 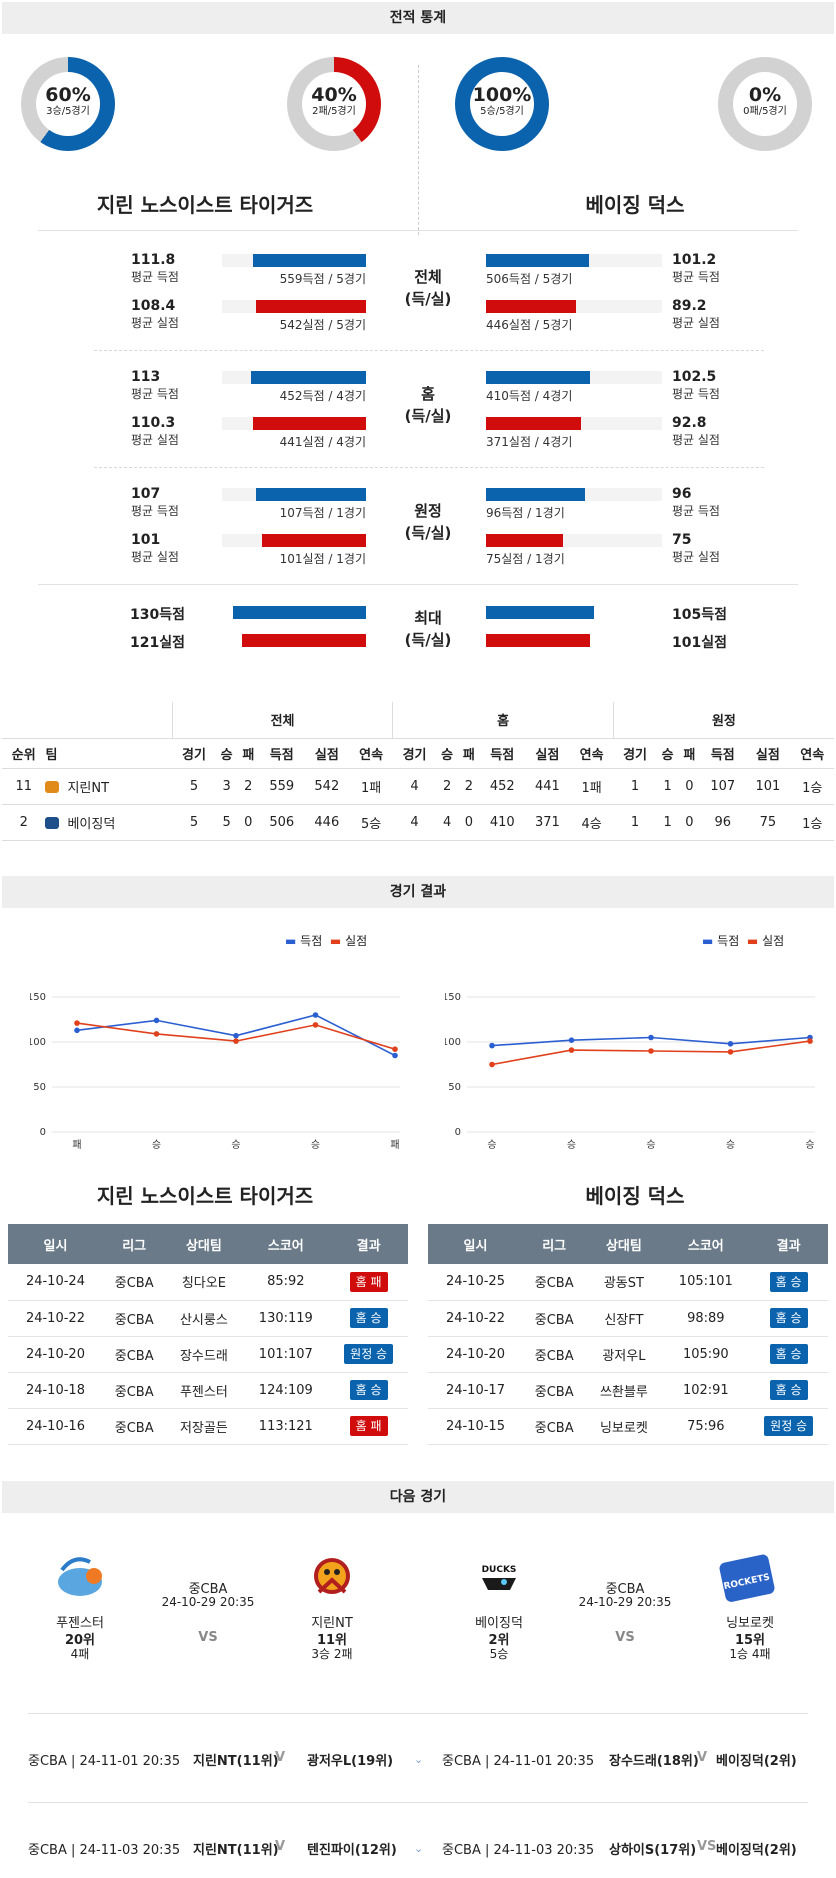 I want to click on next-right-home-rank: 2위, so click(x=499, y=1640).